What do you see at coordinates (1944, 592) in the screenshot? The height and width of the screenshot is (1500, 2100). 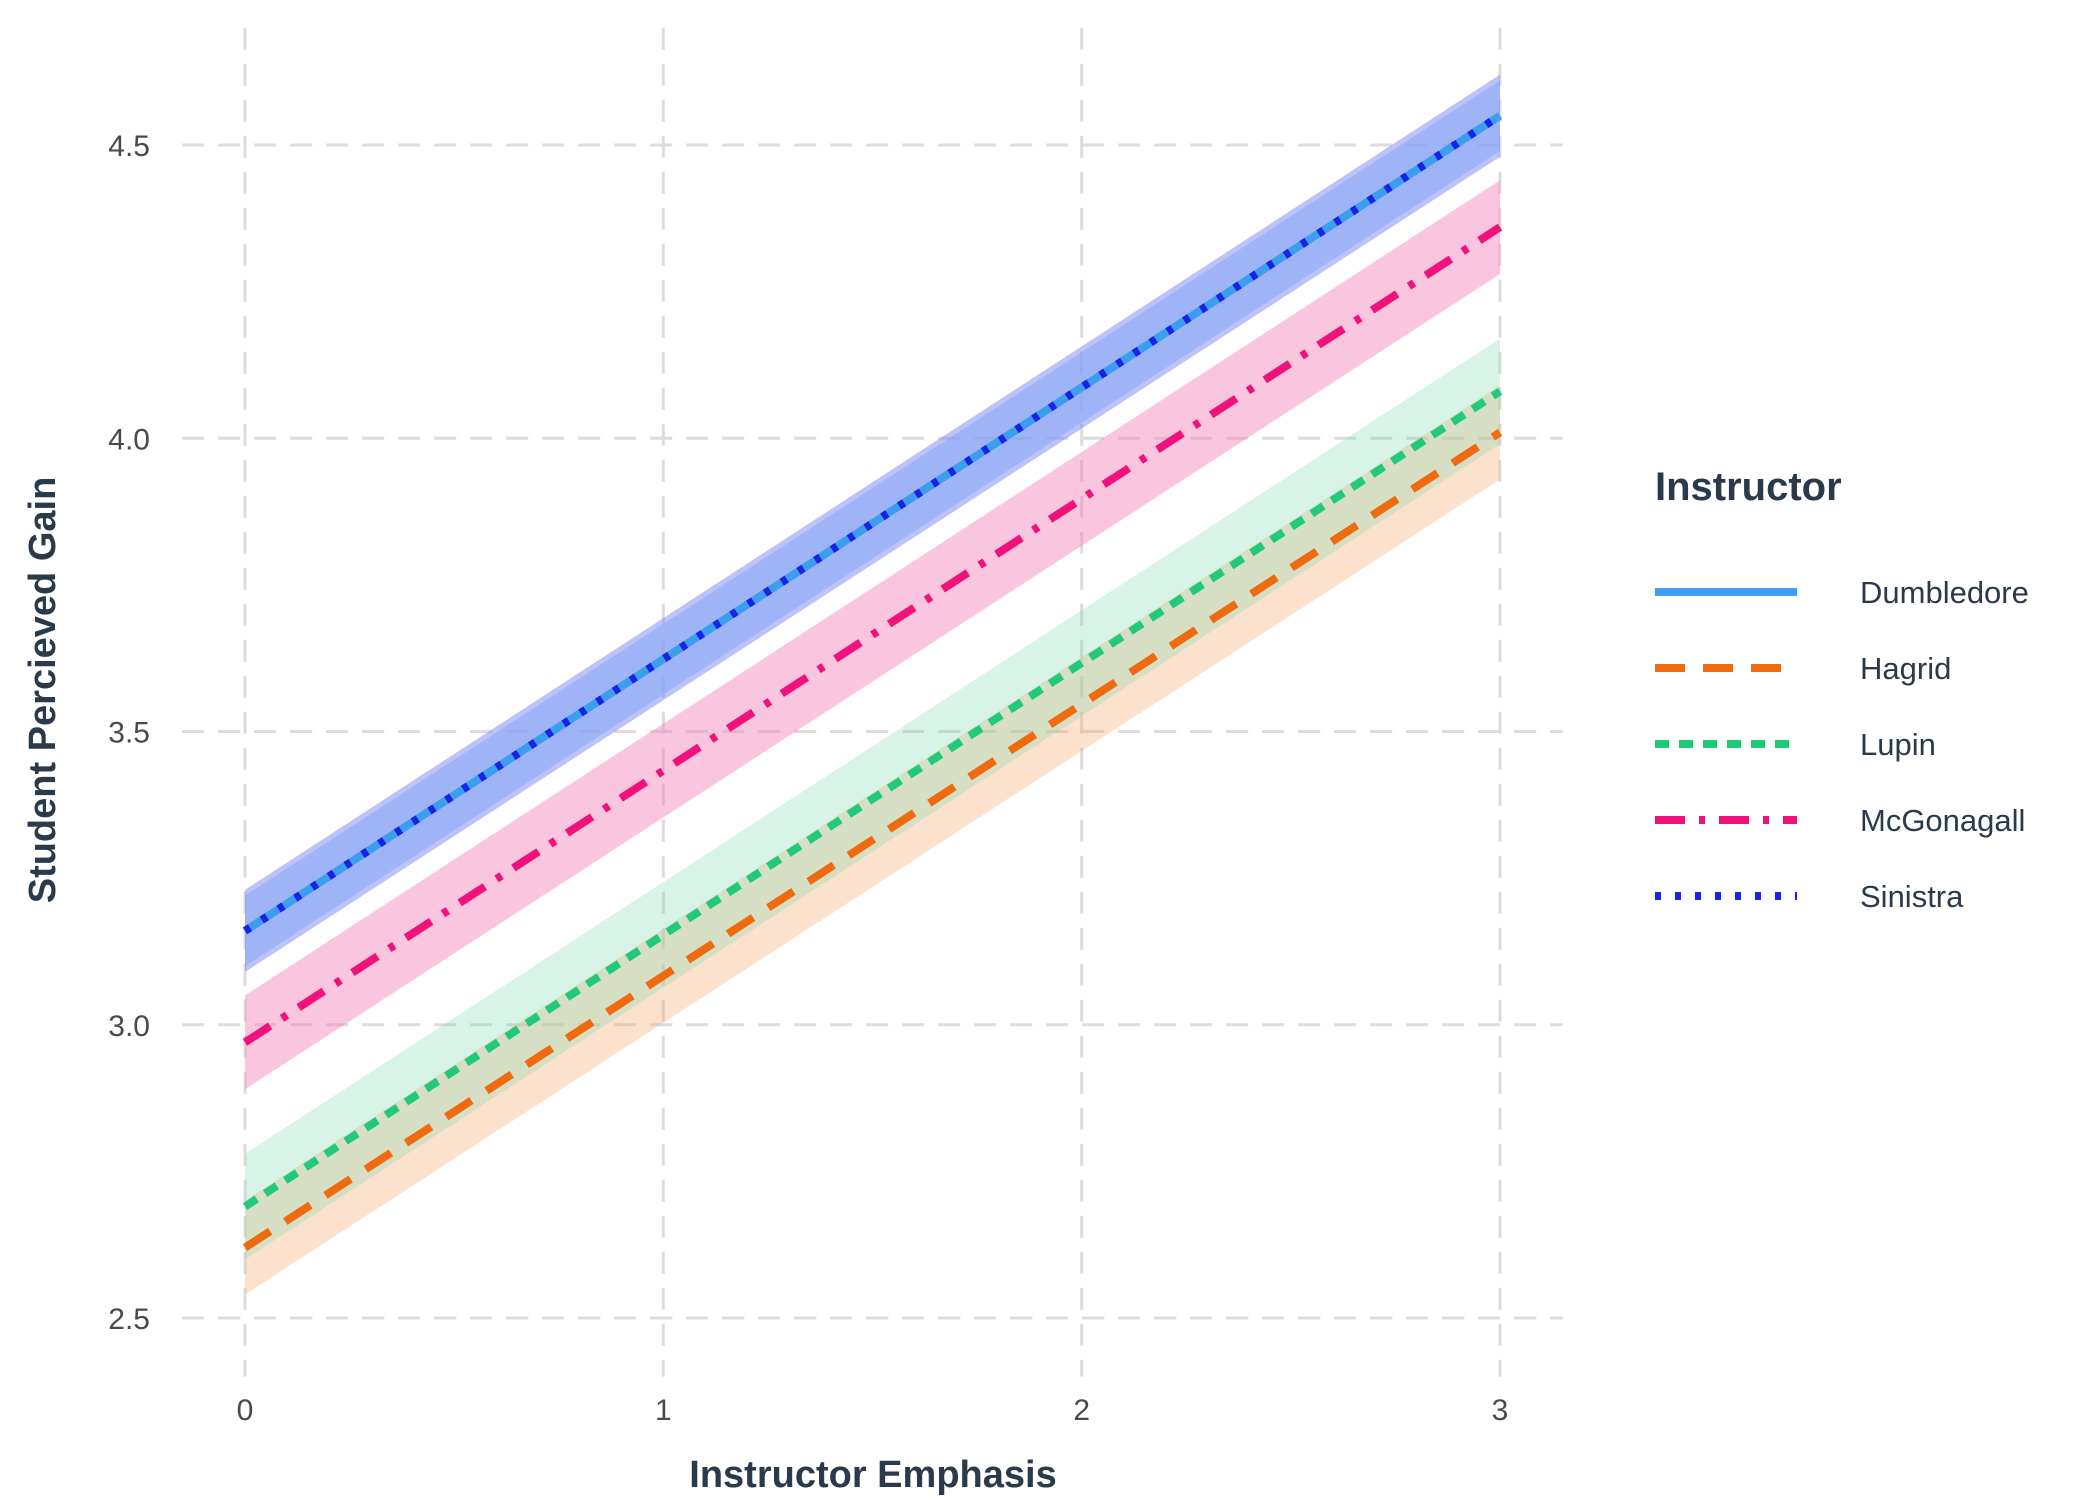 I see `legend-label-dumbledore: Dumbledore` at bounding box center [1944, 592].